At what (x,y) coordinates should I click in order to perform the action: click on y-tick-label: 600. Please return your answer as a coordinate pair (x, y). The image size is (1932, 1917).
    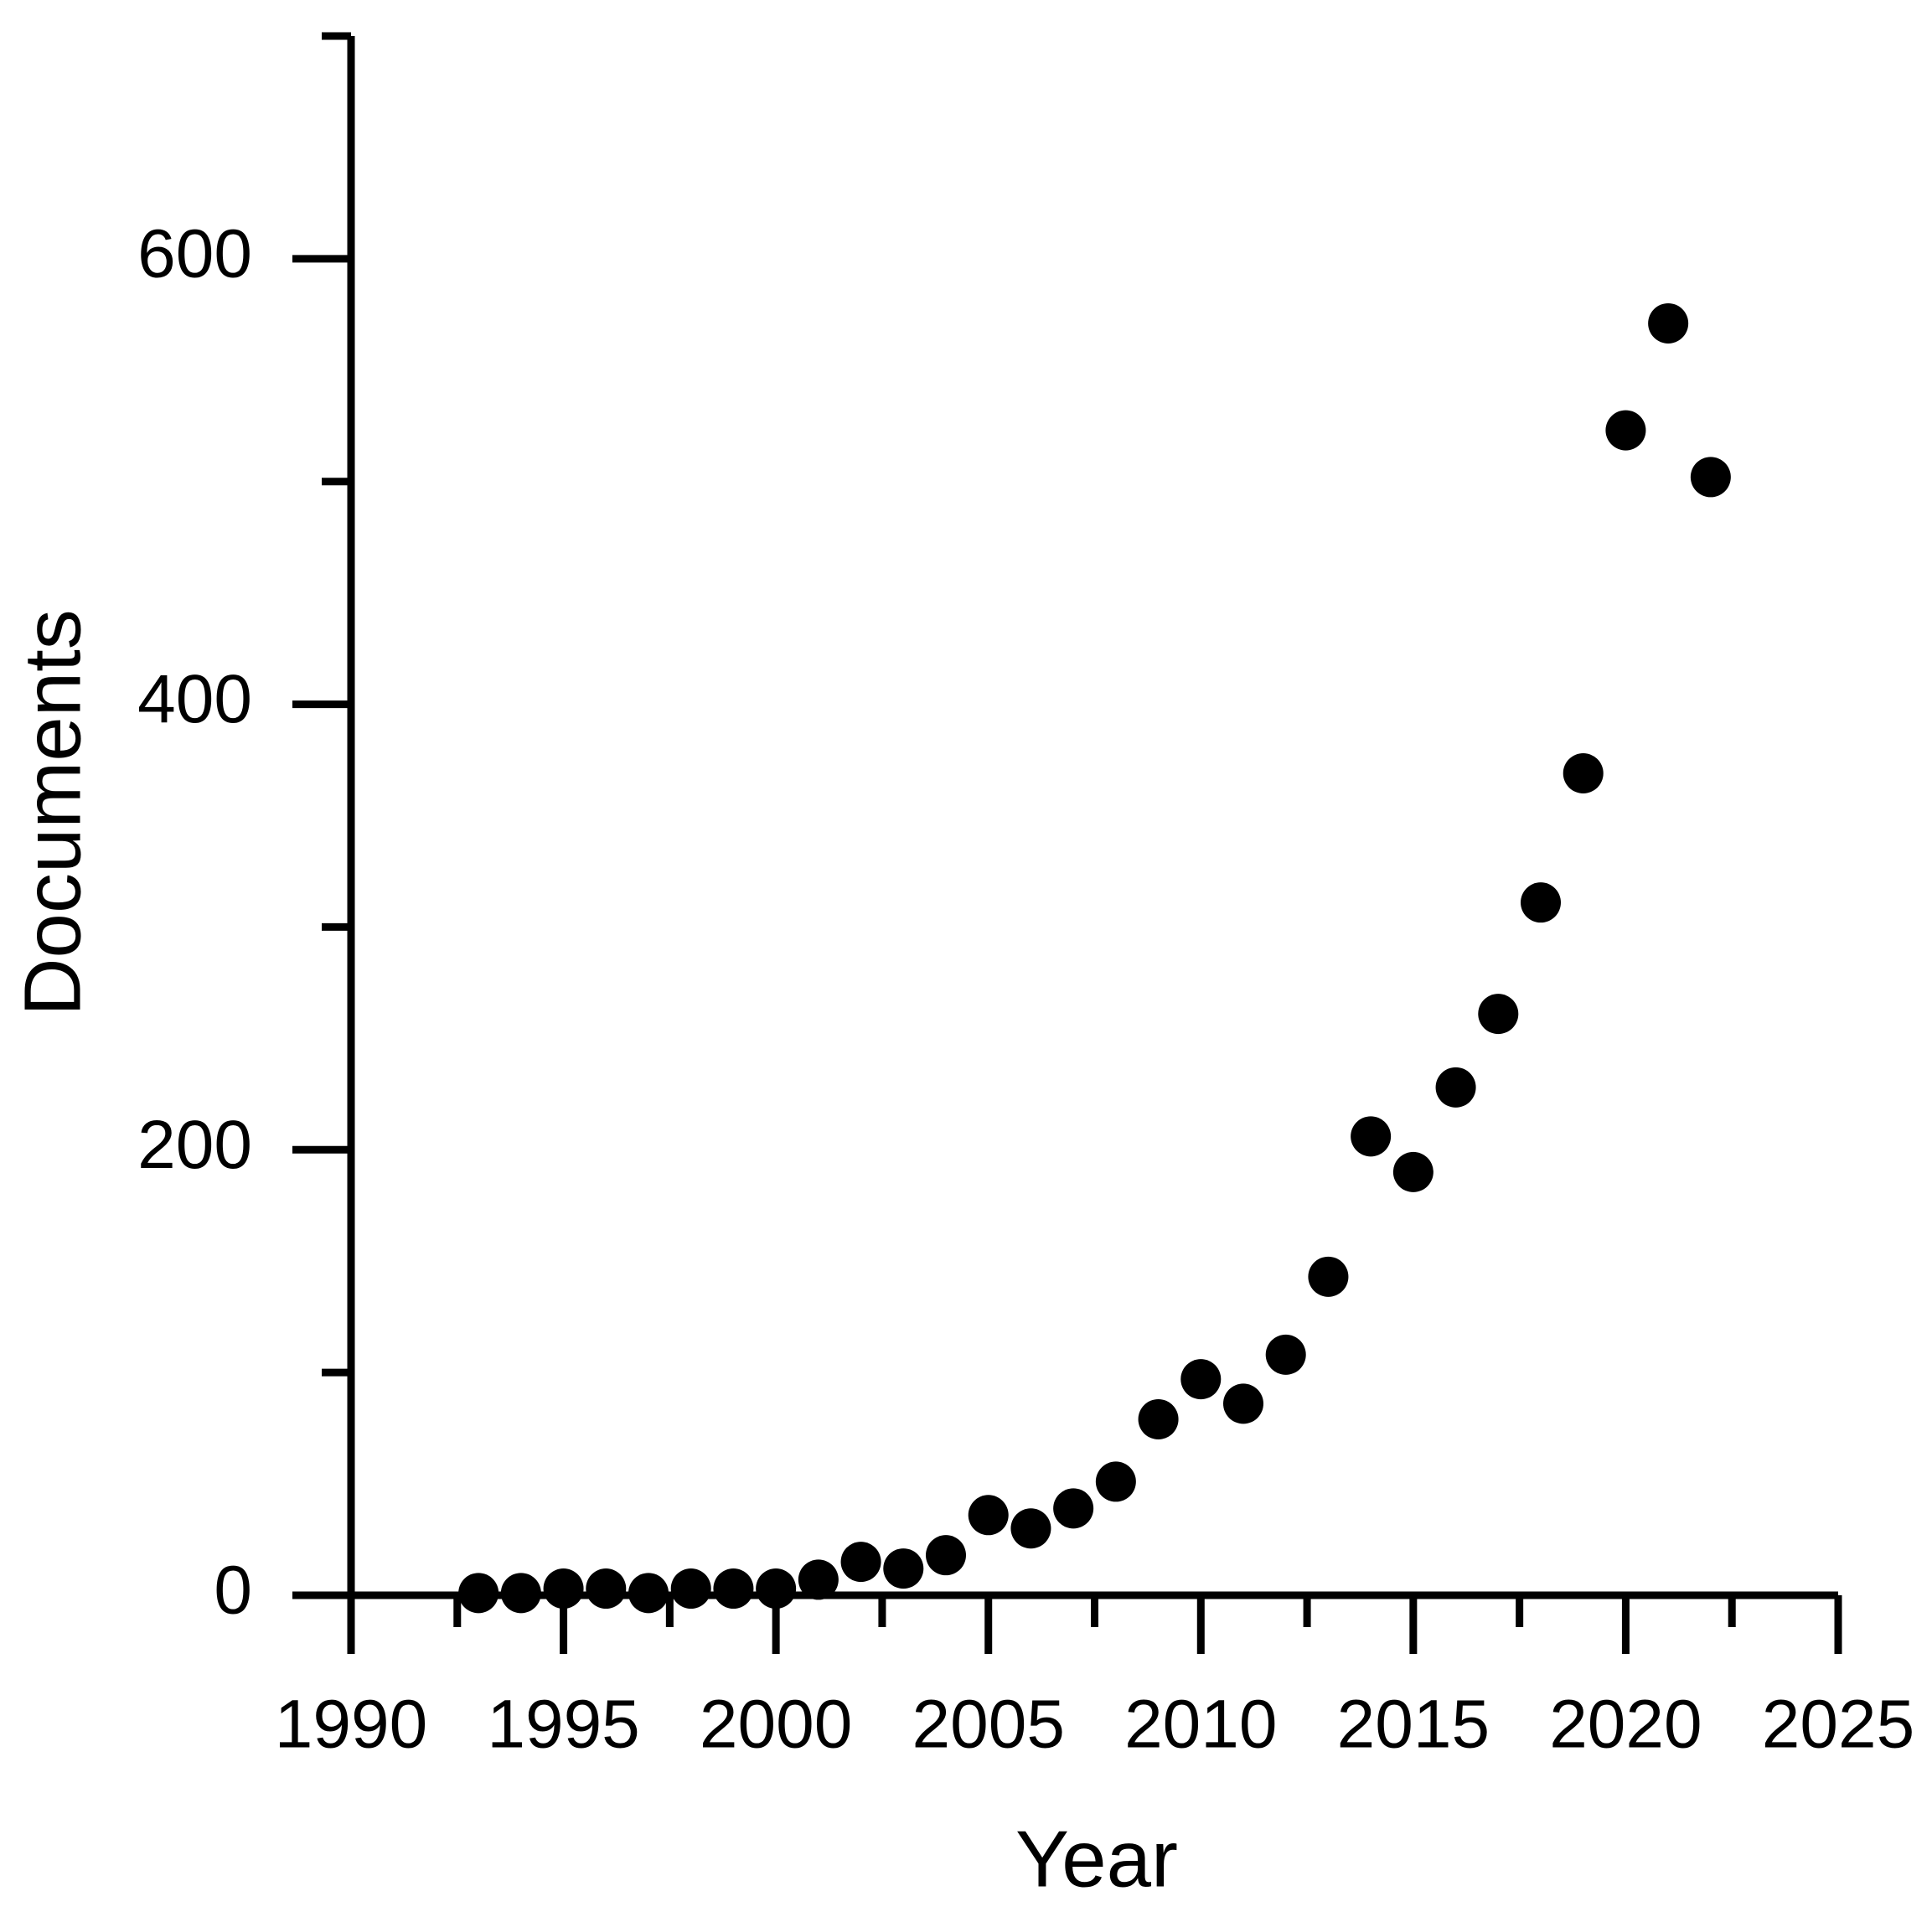
    Looking at the image, I should click on (194, 254).